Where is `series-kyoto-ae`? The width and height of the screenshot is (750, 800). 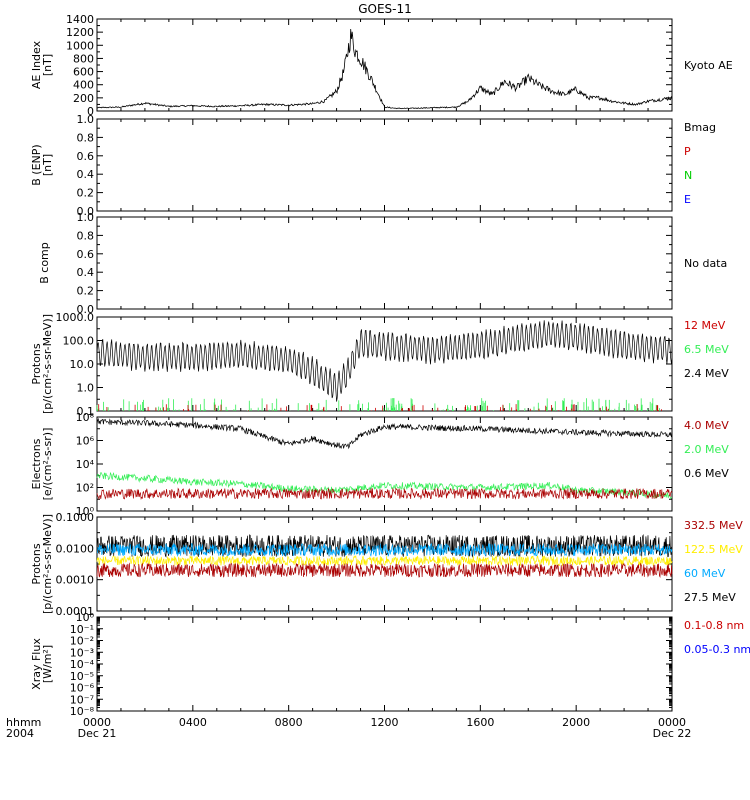
series-kyoto-ae is located at coordinates (384, 69).